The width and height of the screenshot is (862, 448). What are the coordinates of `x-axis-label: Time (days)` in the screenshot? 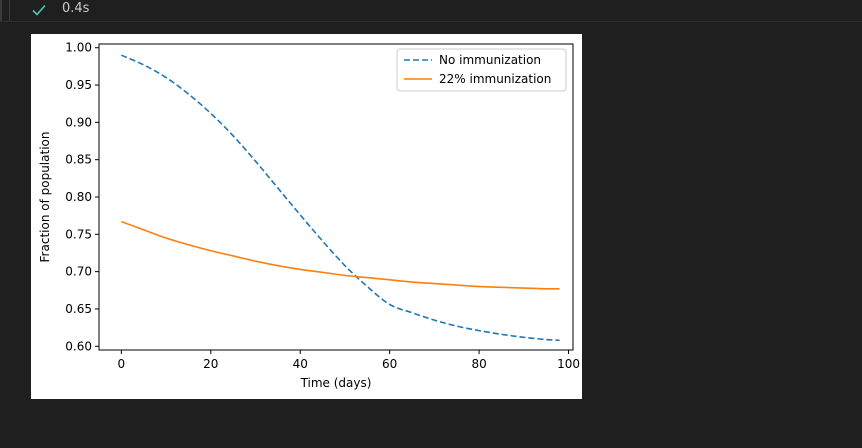 It's located at (336, 383).